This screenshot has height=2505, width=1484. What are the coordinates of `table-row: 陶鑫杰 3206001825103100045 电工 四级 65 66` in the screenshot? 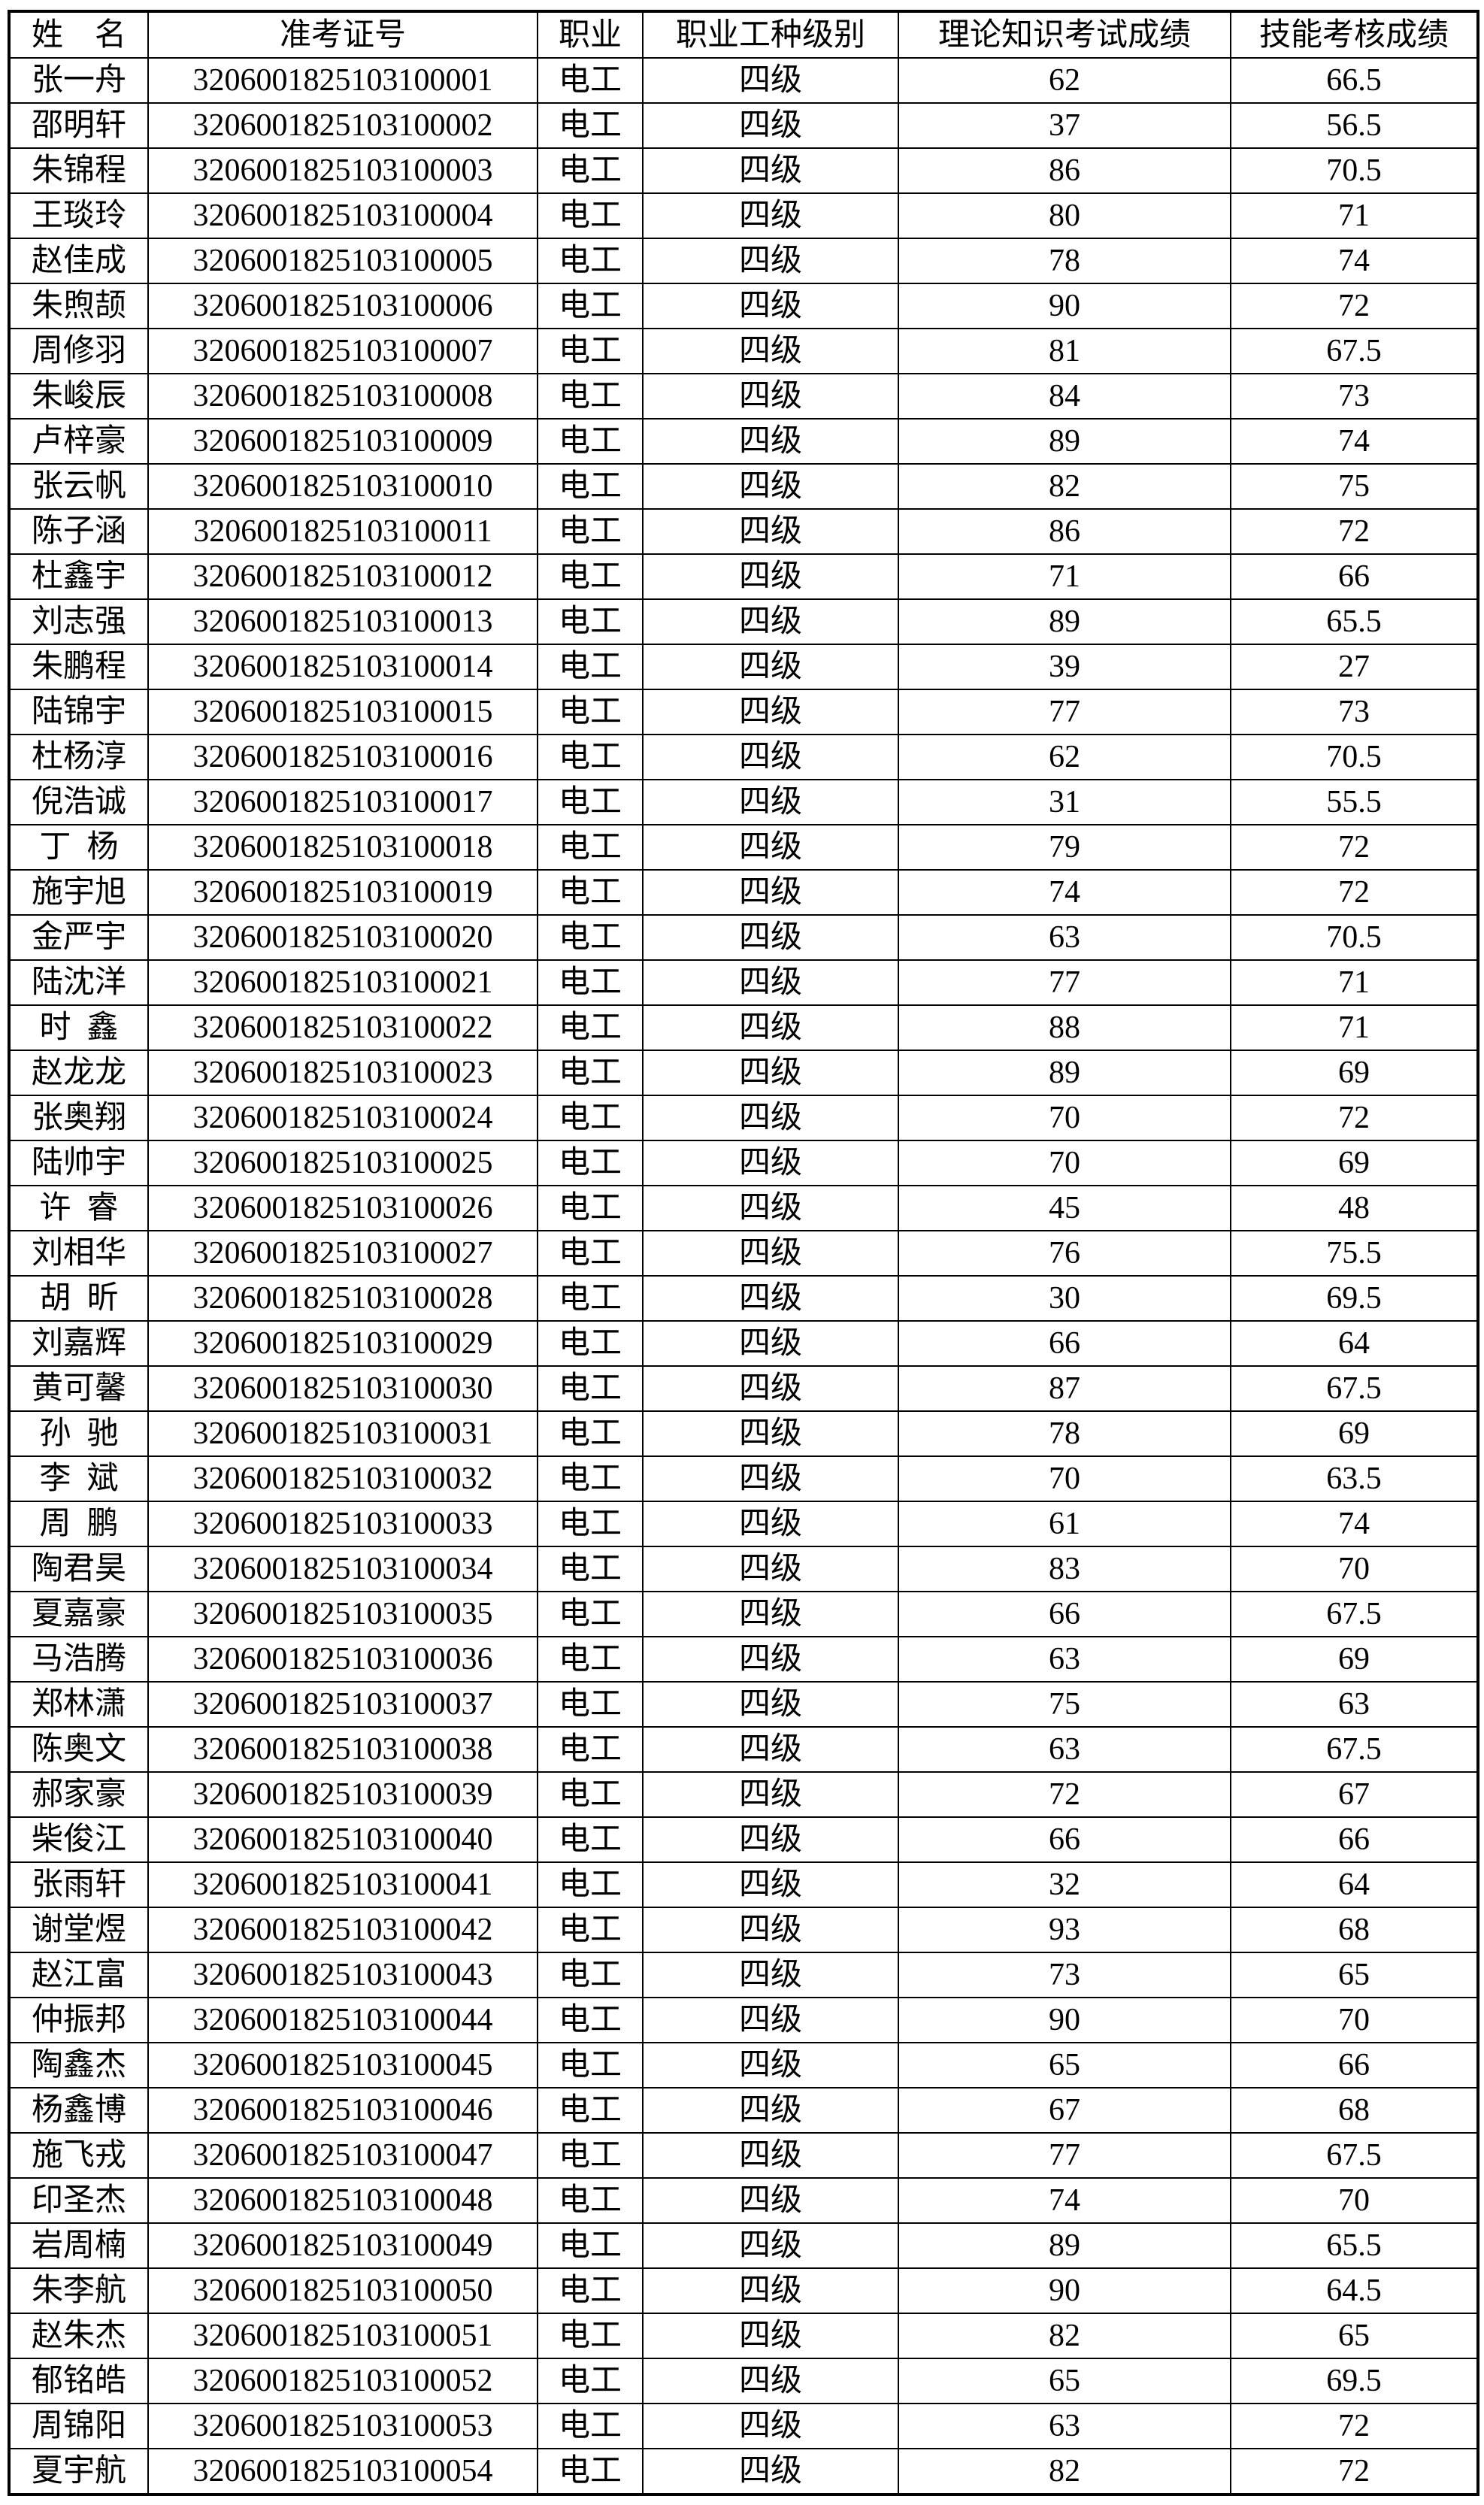 It's located at (743, 2065).